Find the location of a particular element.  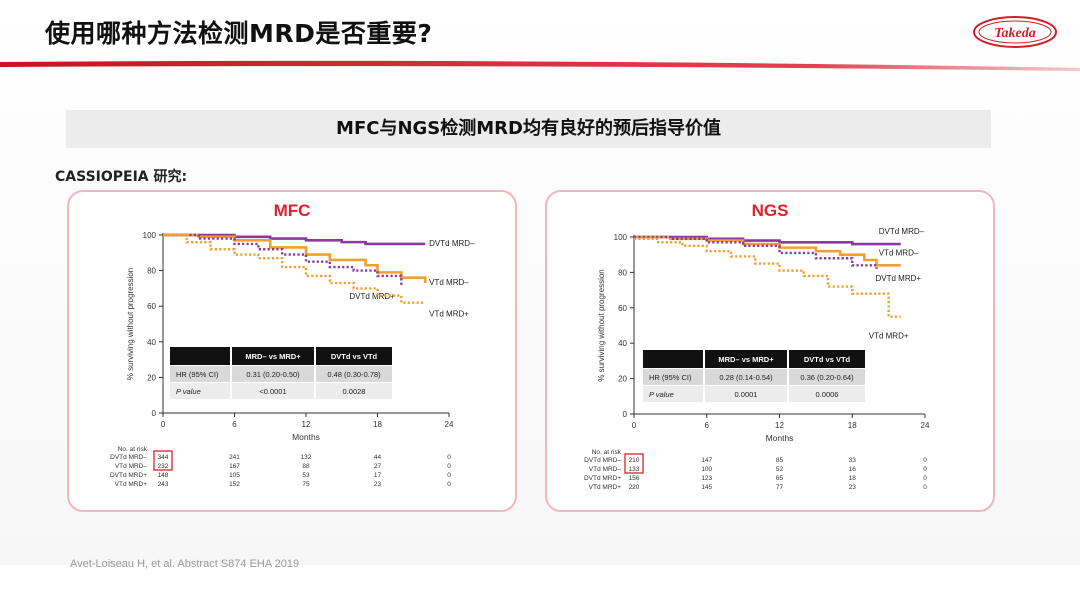

y-tick-label: 100 is located at coordinates (621, 237).